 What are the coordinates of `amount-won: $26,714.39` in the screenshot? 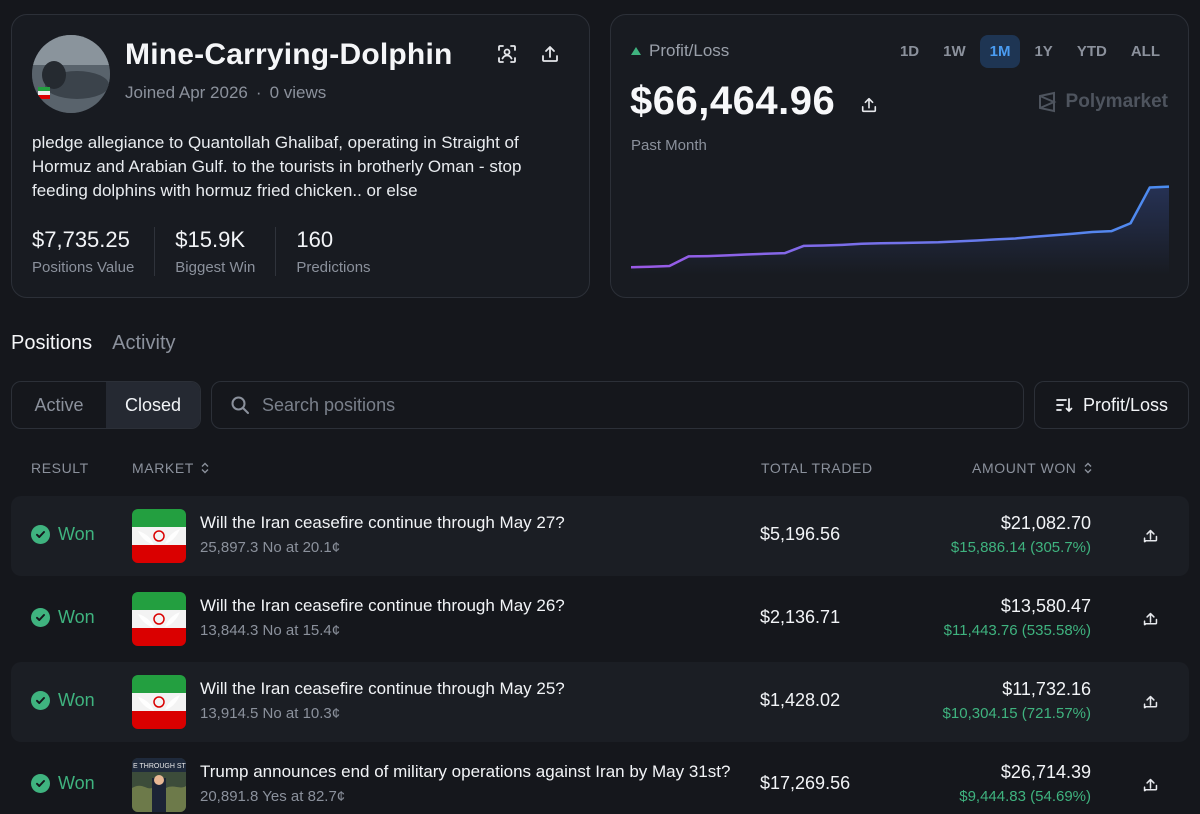 It's located at (1045, 772).